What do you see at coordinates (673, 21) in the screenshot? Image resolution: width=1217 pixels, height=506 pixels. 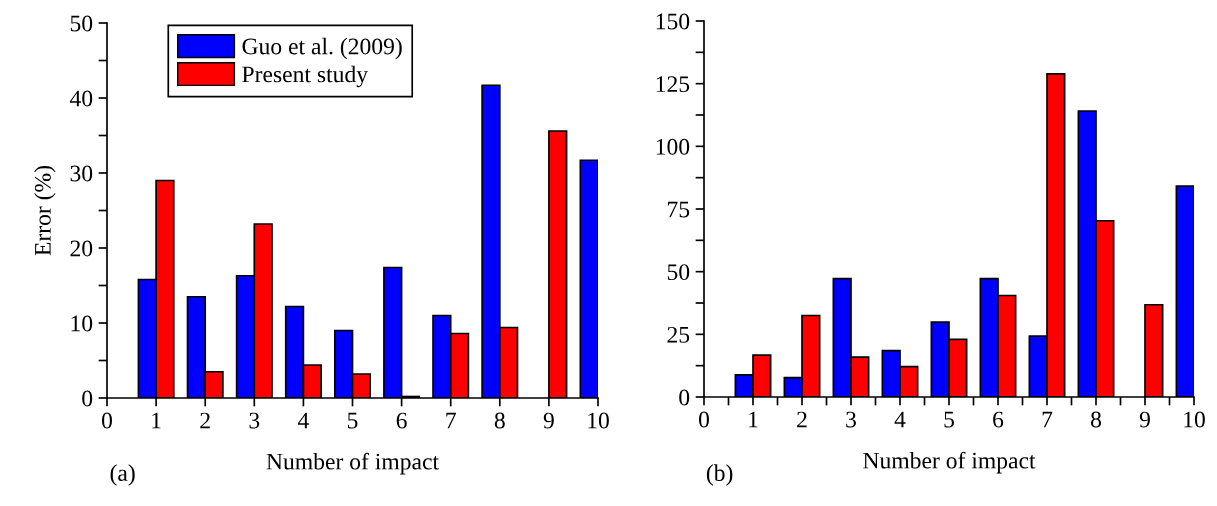 I see `y-tick-label: 150` at bounding box center [673, 21].